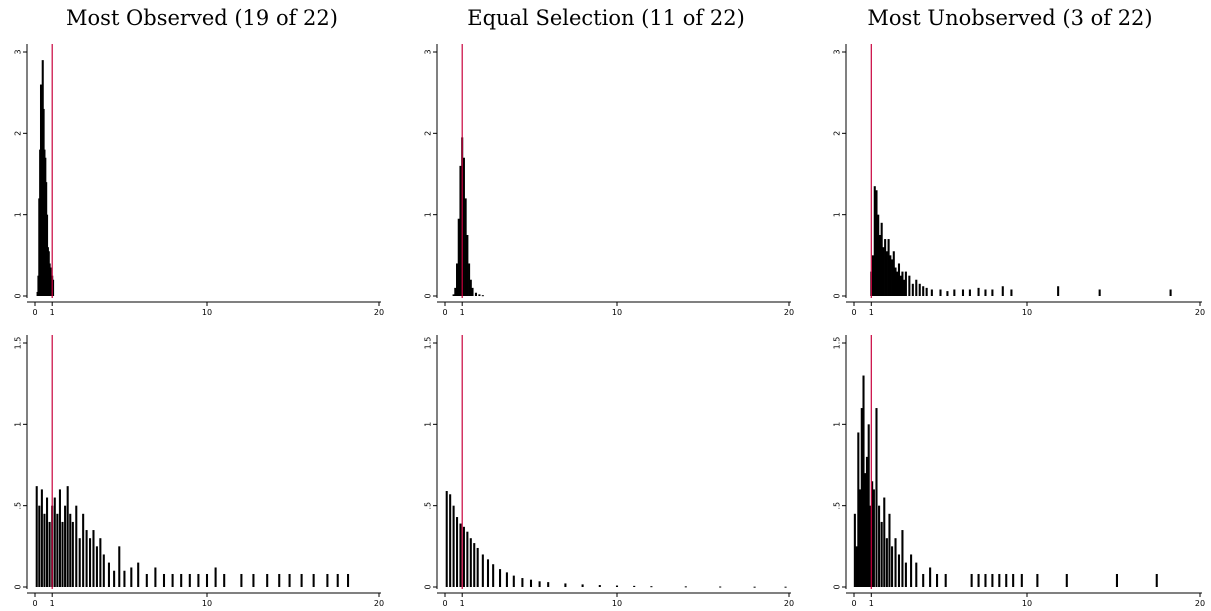 This screenshot has height=611, width=1211. What do you see at coordinates (18, 424) in the screenshot?
I see `y-tick-label: 1` at bounding box center [18, 424].